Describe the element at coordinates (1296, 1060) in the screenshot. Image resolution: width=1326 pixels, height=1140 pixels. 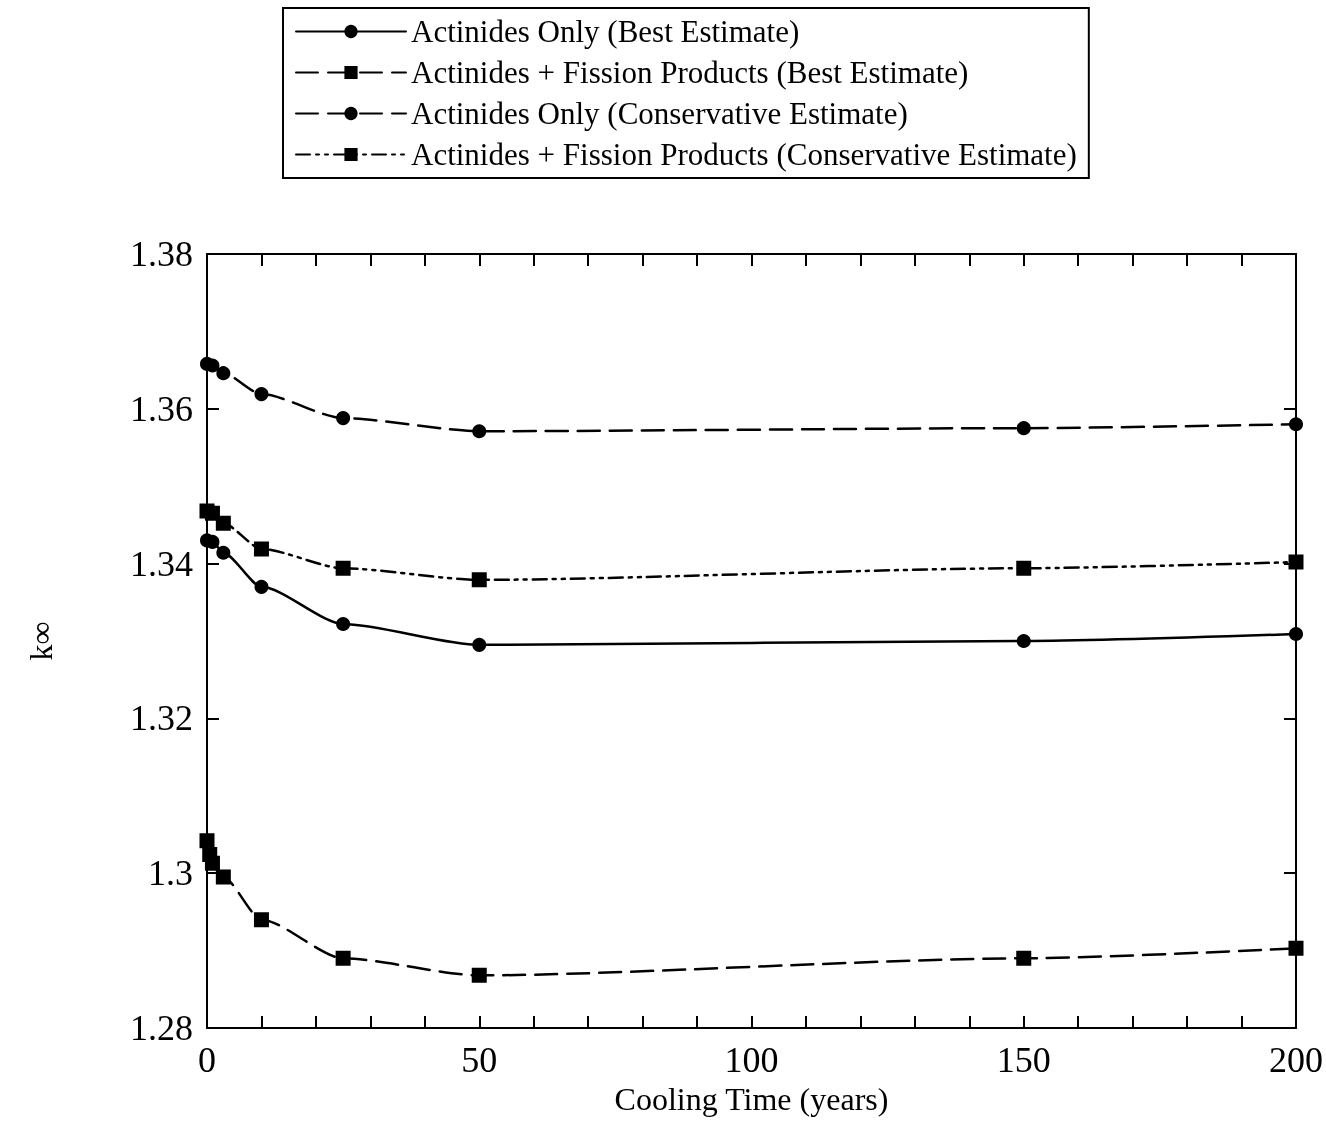
I see `x-tick-label: 200` at that location.